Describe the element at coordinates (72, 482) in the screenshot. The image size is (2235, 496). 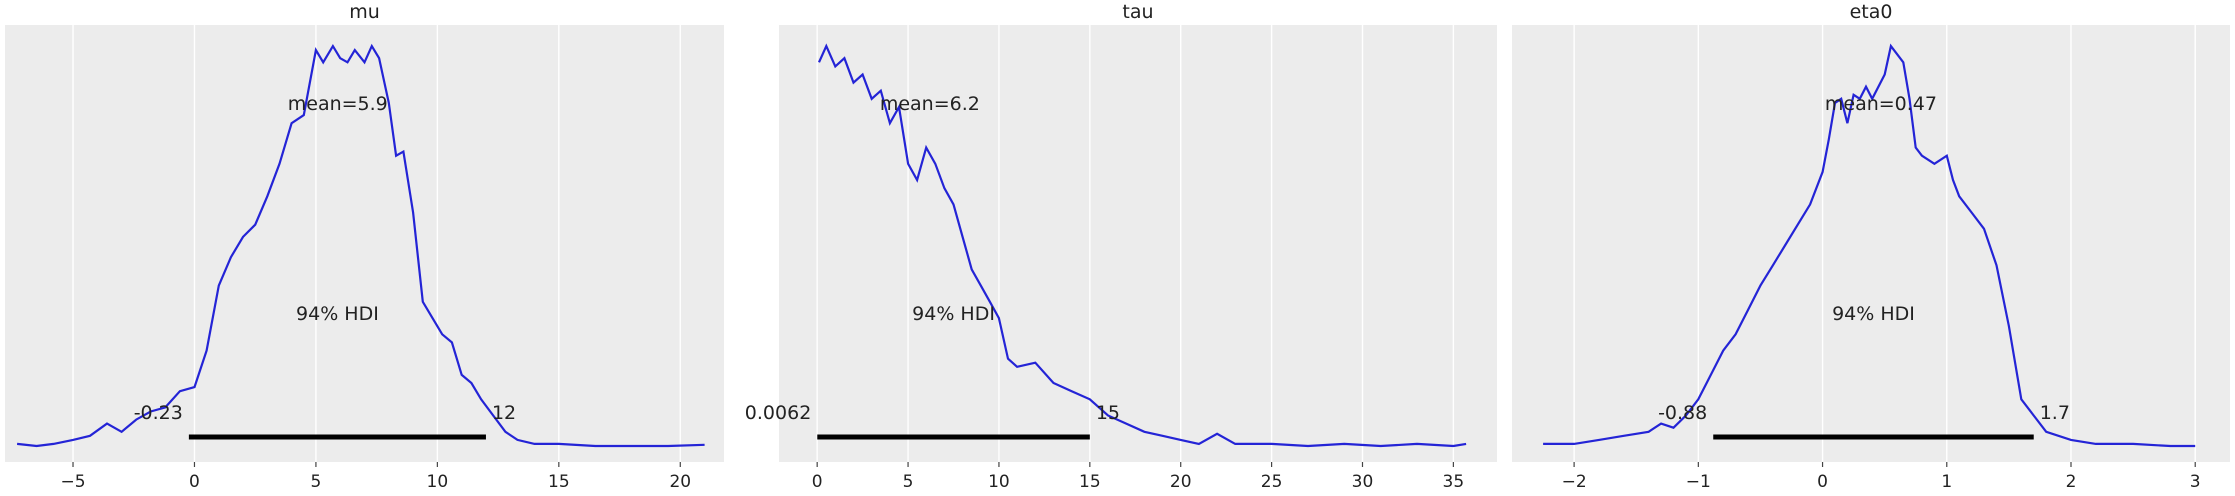
I see `x-tick-label: −5` at that location.